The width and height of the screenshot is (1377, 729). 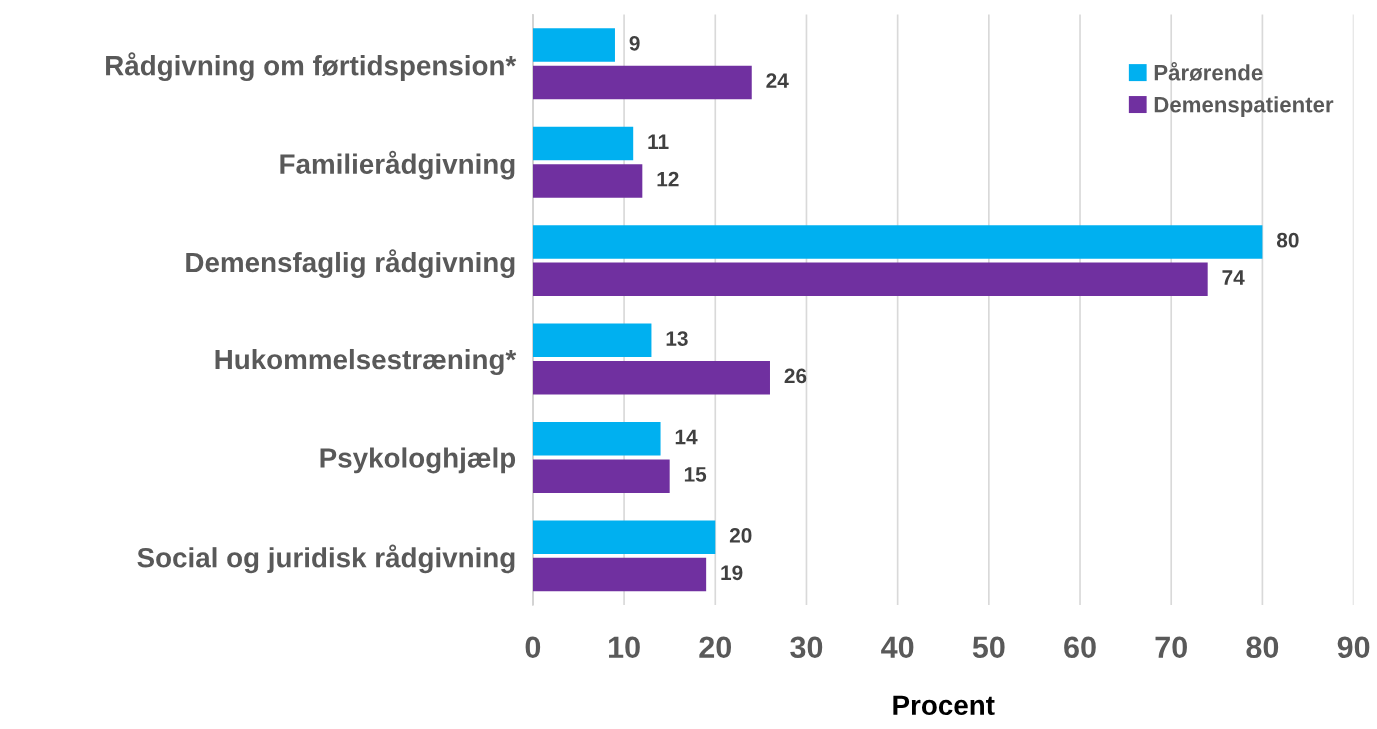 I want to click on y-tick-label: Rådgivning om førtidspension*, so click(x=311, y=67).